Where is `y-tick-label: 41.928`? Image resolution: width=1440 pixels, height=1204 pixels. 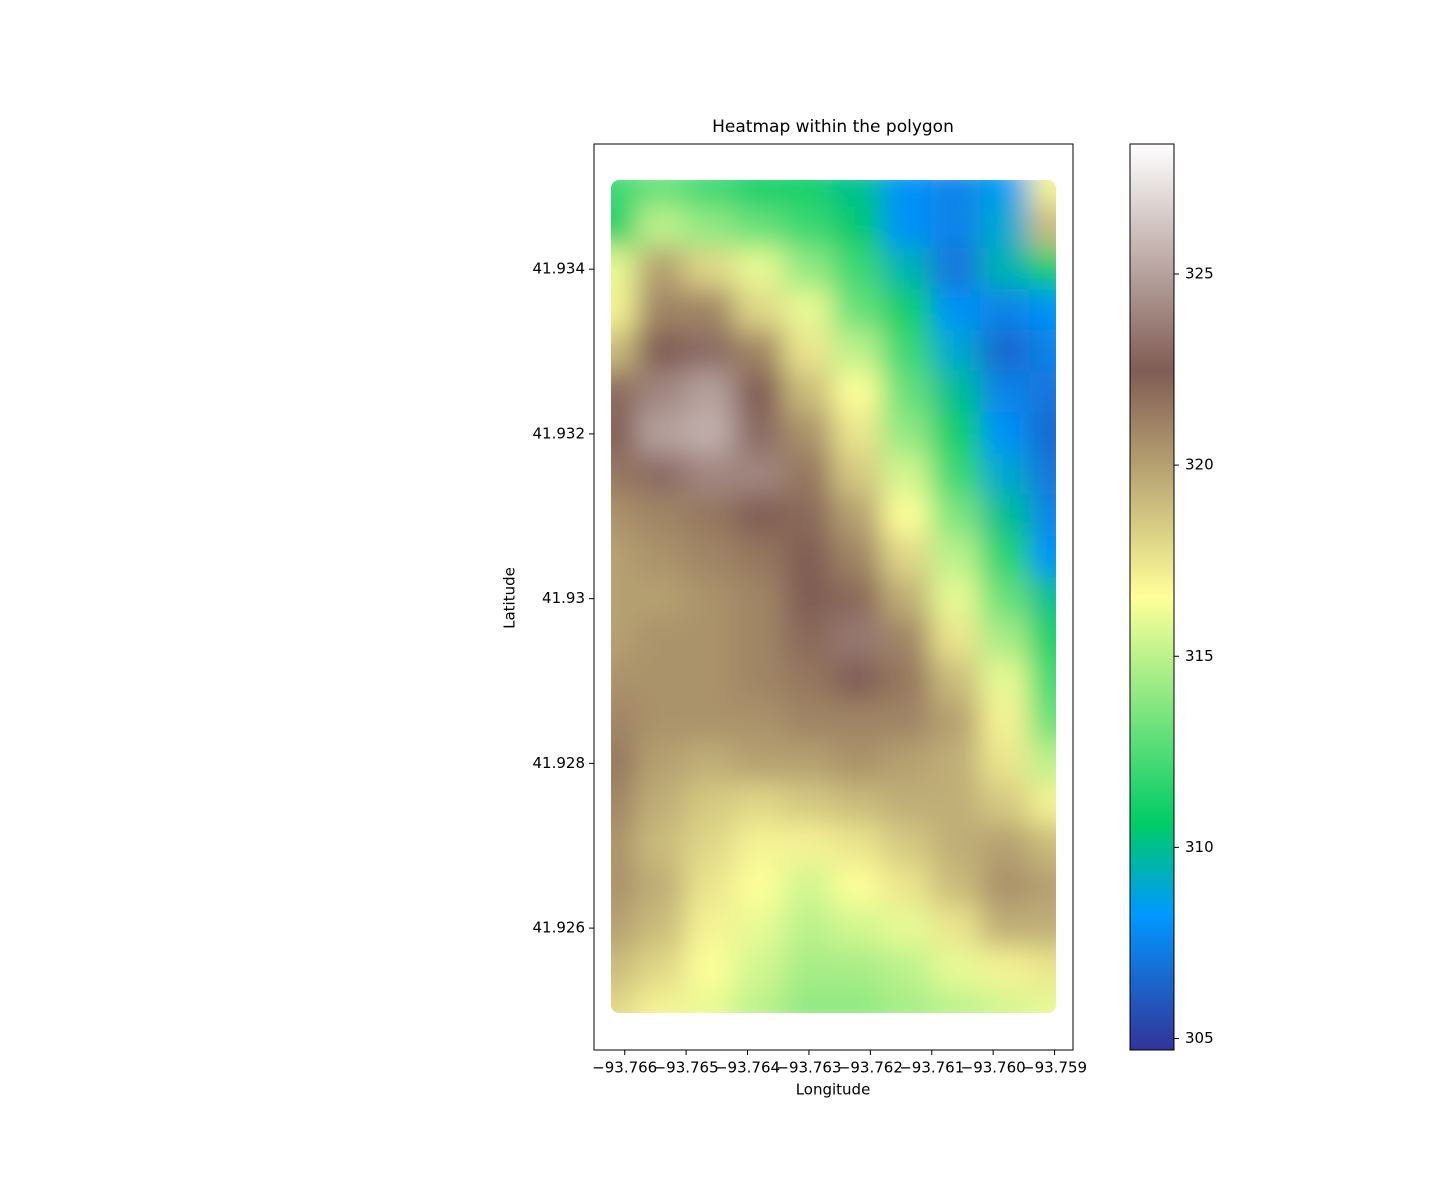
y-tick-label: 41.928 is located at coordinates (559, 763).